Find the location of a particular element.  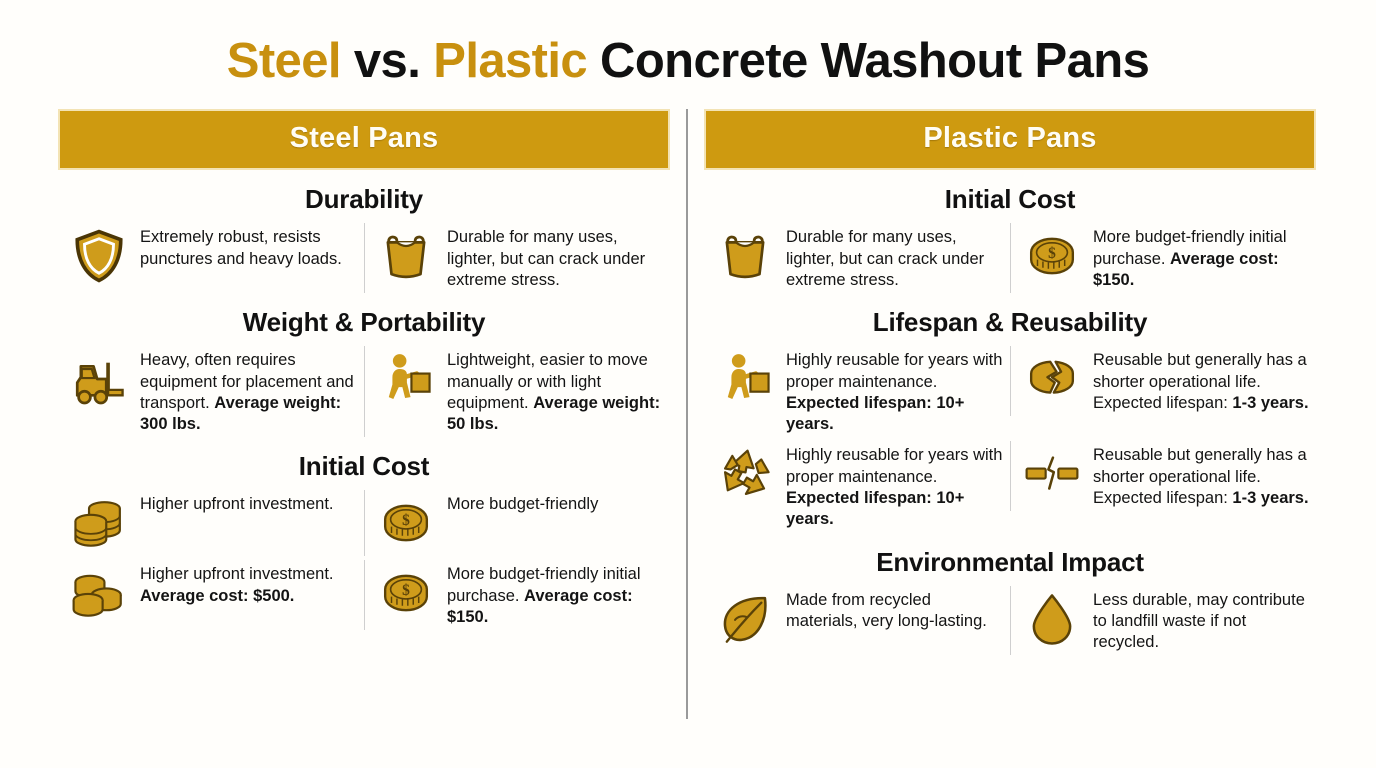

section-title: Environmental Impact is located at coordinates (1010, 561).